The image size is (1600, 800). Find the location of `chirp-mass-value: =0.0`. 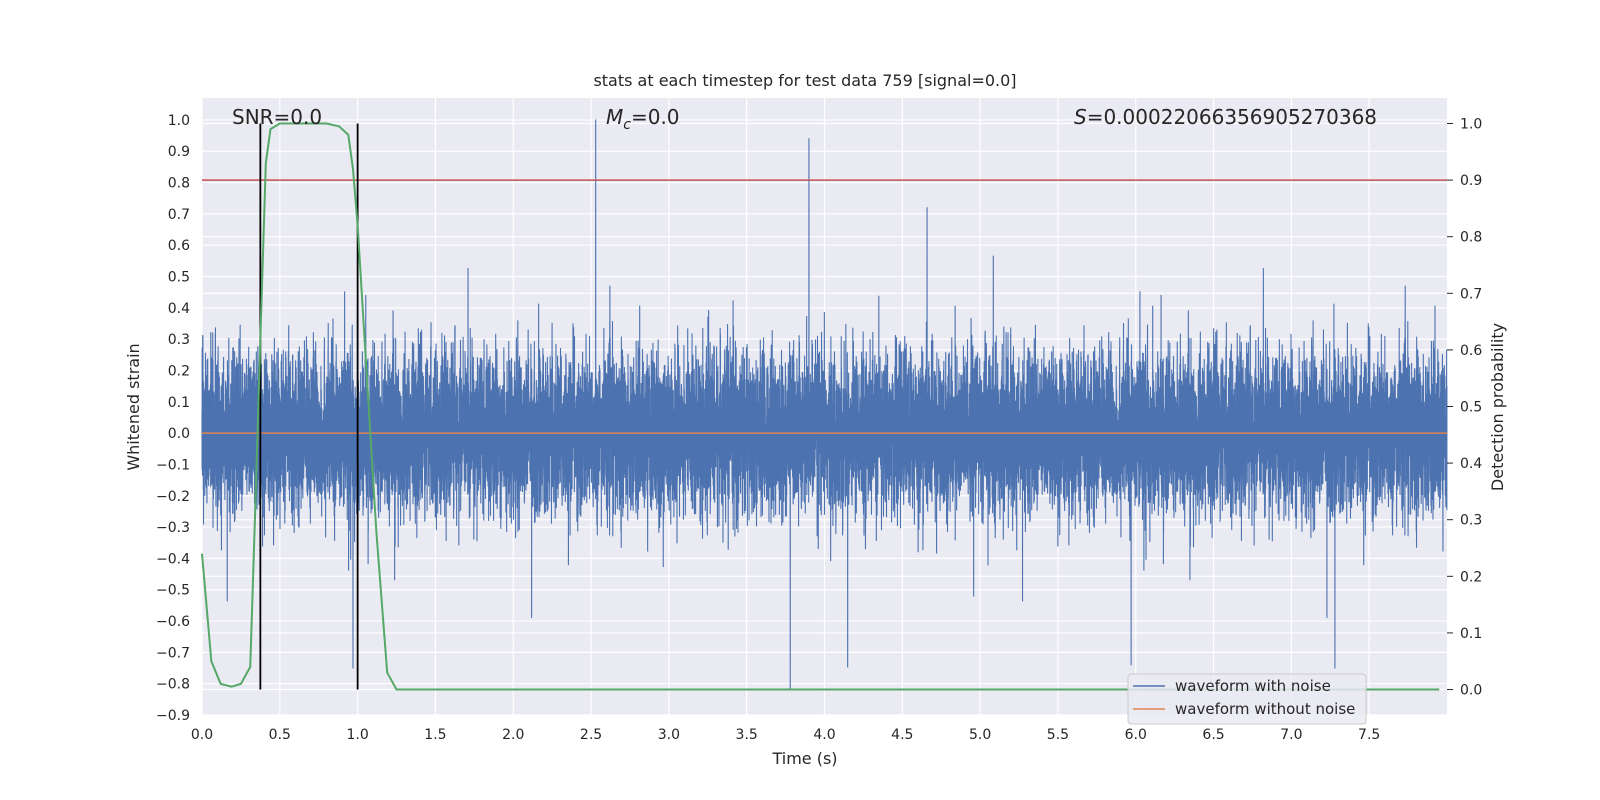

chirp-mass-value: =0.0 is located at coordinates (655, 117).